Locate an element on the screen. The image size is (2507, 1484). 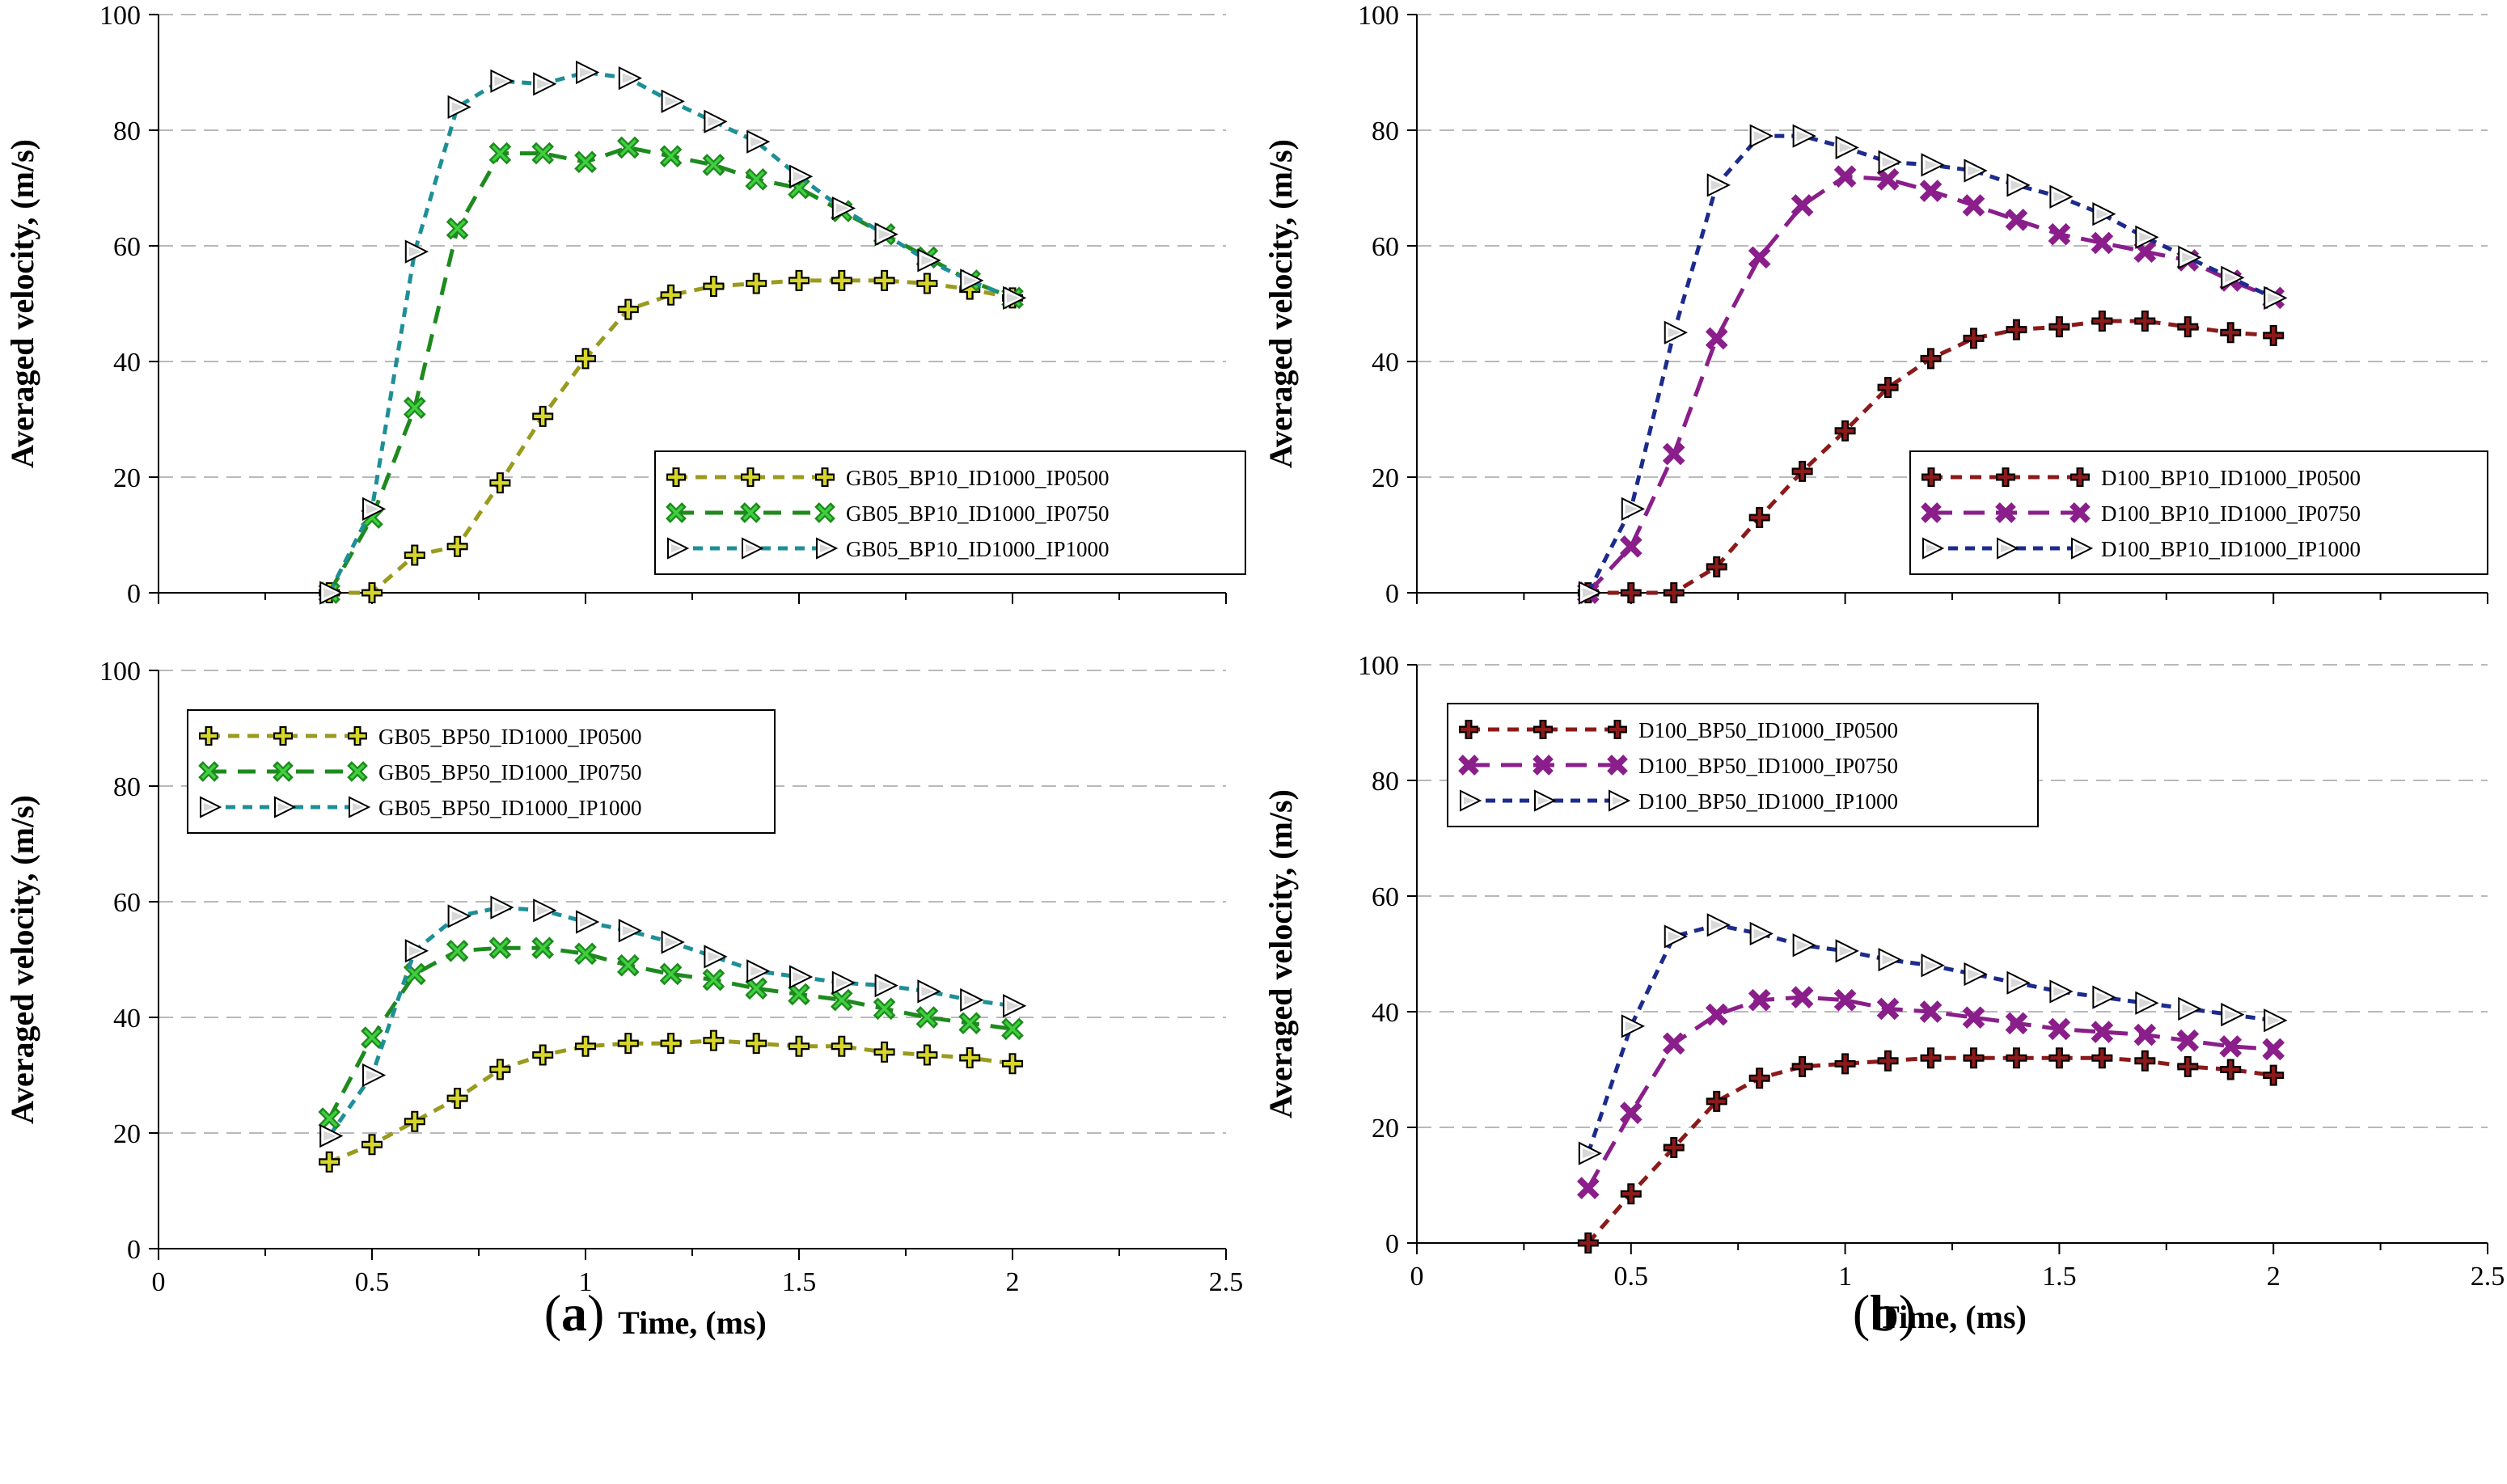
series-line-x is located at coordinates (1930, 1092).